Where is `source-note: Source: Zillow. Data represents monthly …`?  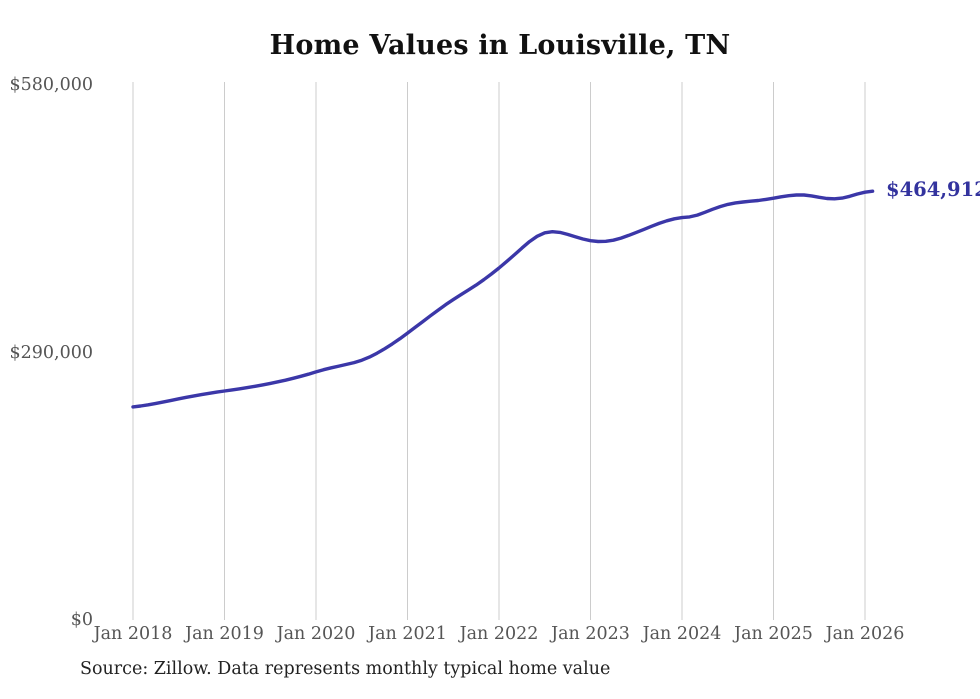 source-note: Source: Zillow. Data represents monthly … is located at coordinates (345, 669).